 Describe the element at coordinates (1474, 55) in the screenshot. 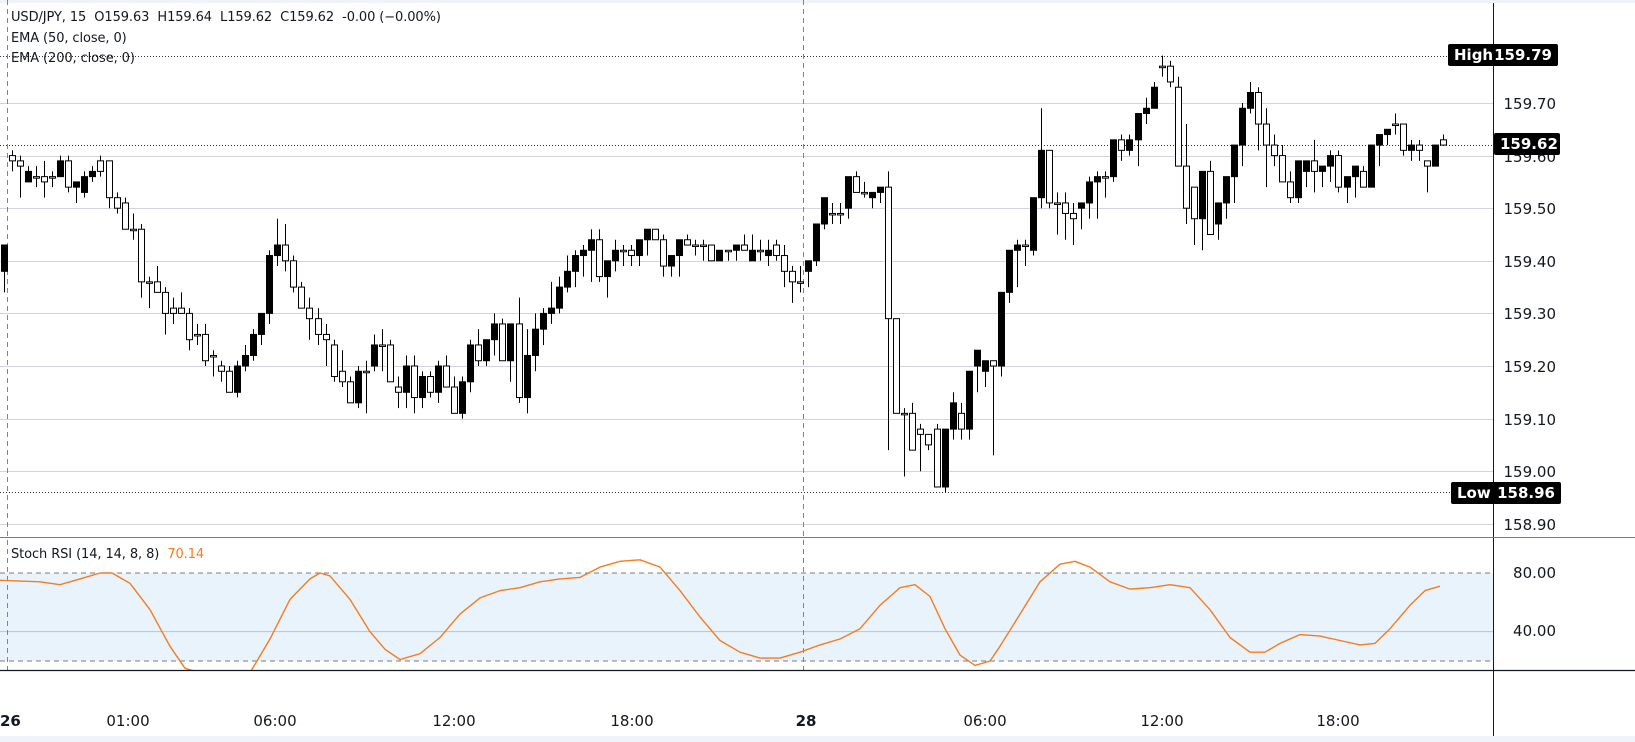

I see `high-tag-label: High` at that location.